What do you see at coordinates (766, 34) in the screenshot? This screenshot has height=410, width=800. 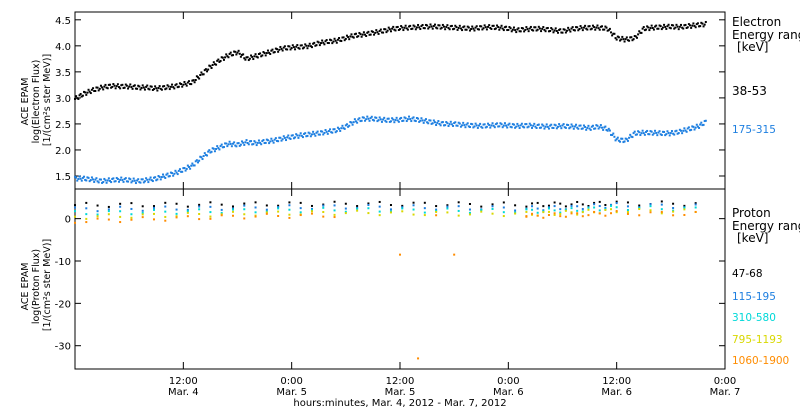 I see `top-legend-title: Electron Energy range [keV]` at bounding box center [766, 34].